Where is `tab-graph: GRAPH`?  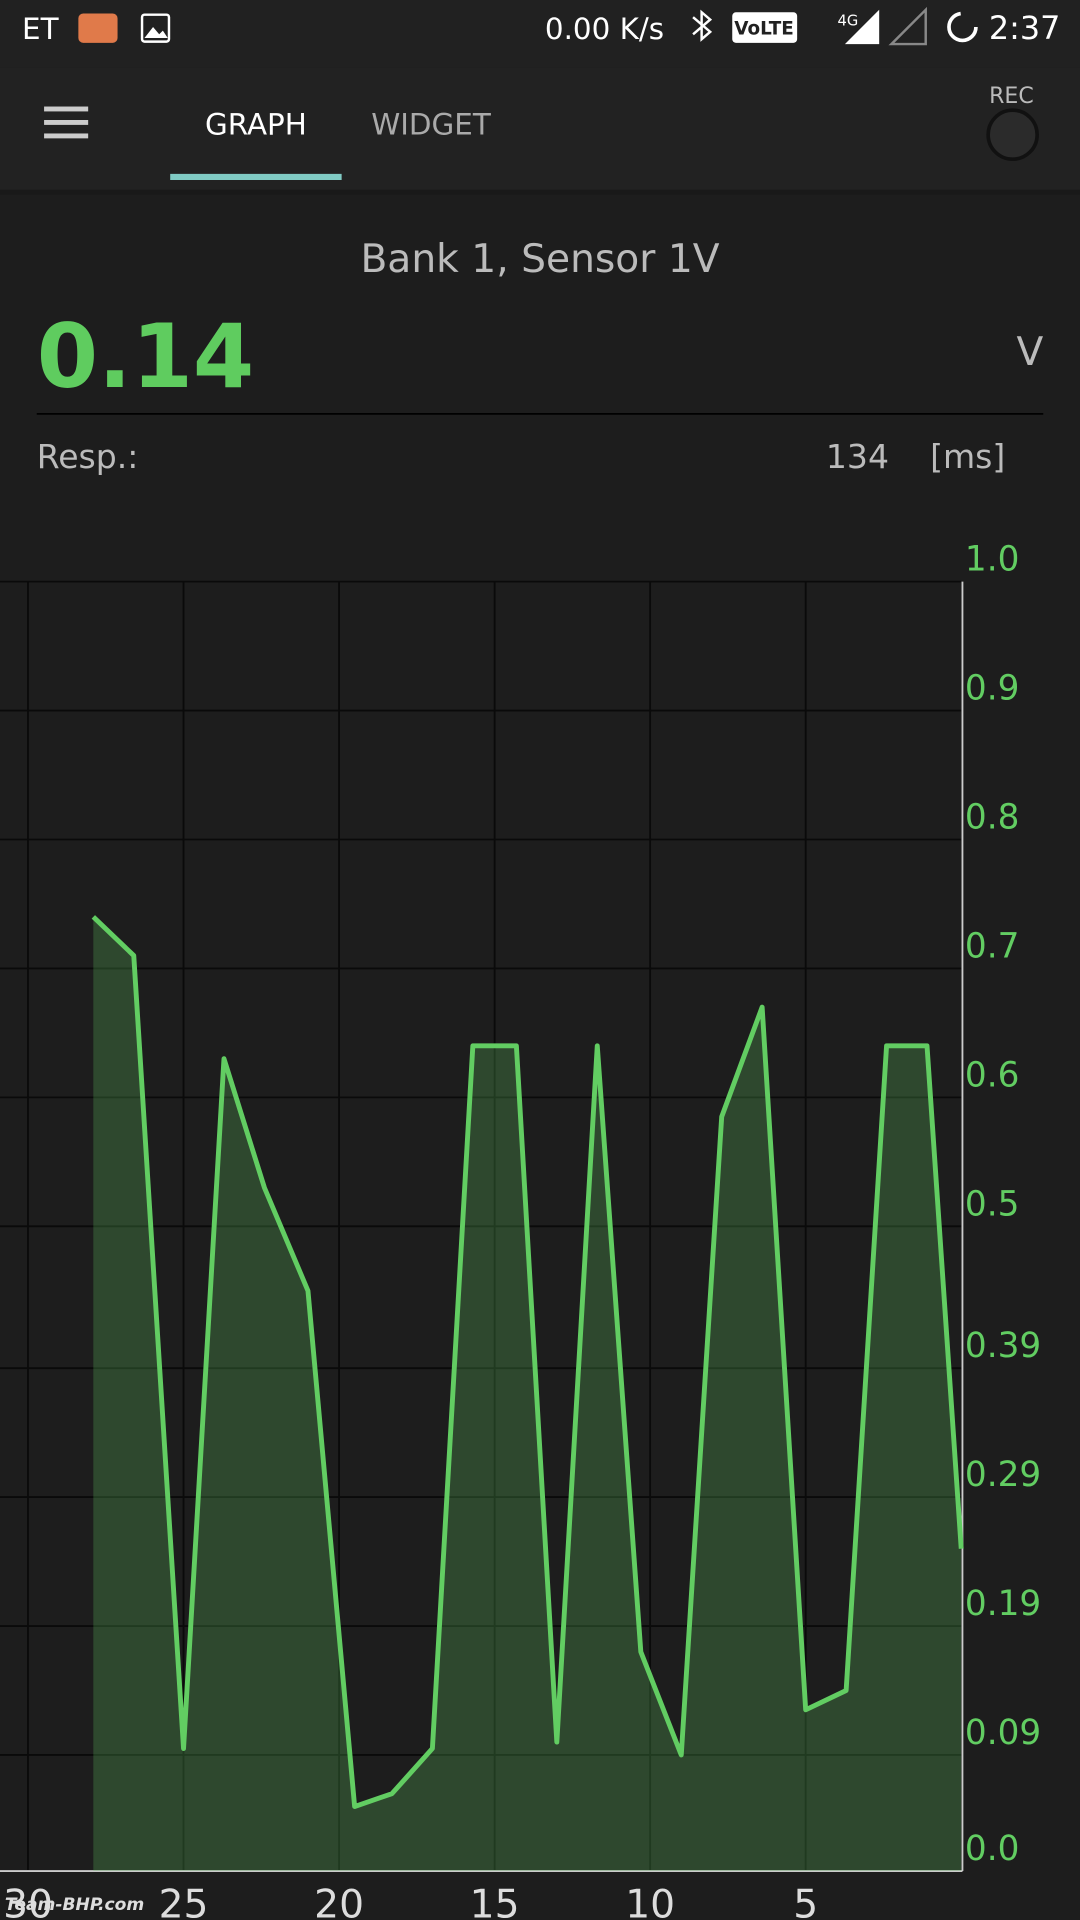 tab-graph: GRAPH is located at coordinates (256, 125).